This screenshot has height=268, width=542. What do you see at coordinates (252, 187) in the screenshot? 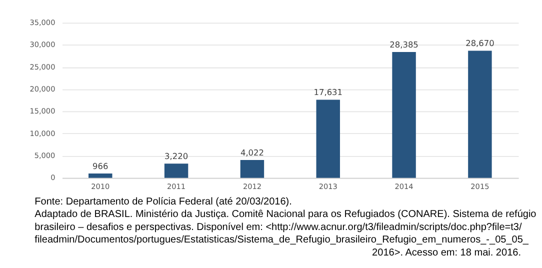
I see `x-tick-label: 2012` at bounding box center [252, 187].